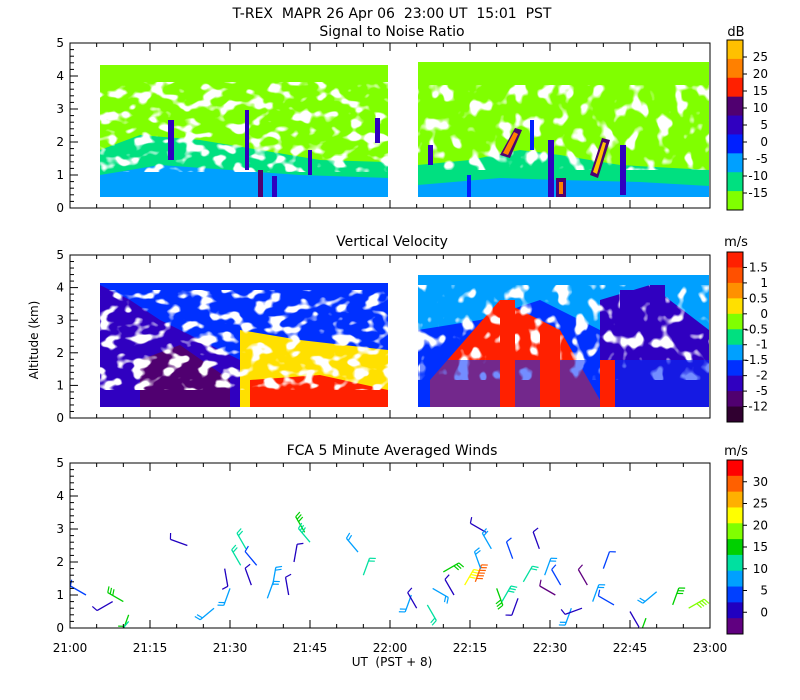 This screenshot has width=800, height=700. I want to click on colorbar-label: -0.5, so click(756, 329).